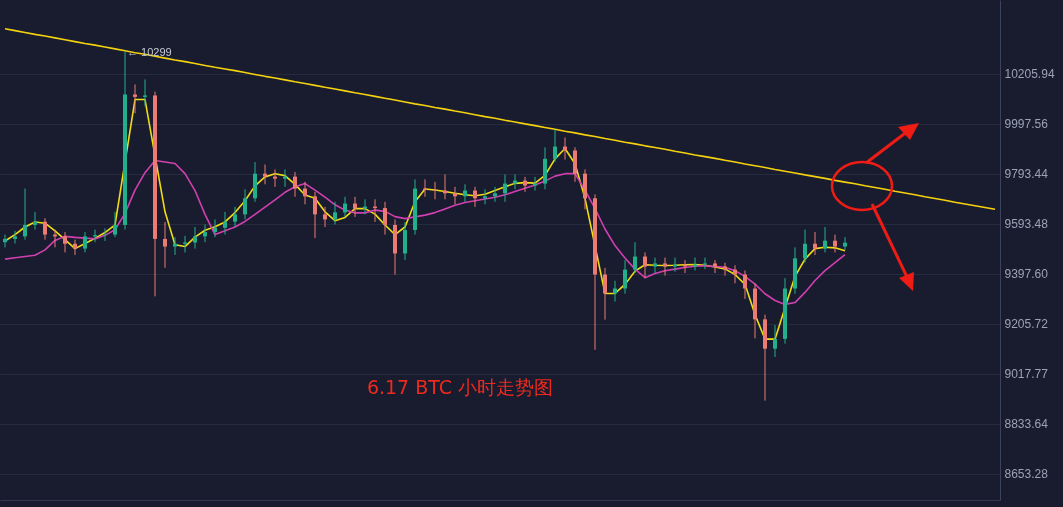 Image resolution: width=1063 pixels, height=507 pixels. I want to click on y-tick-label: 9997.56, so click(1026, 124).